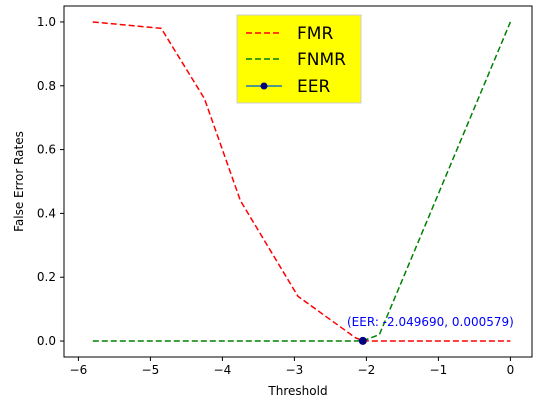 This screenshot has height=399, width=536. What do you see at coordinates (511, 370) in the screenshot?
I see `x-tick-label: 0` at bounding box center [511, 370].